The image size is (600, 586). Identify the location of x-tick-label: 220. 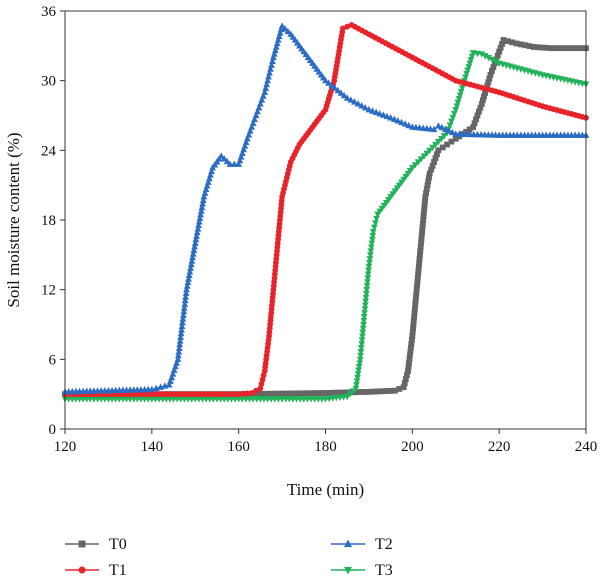
(499, 447).